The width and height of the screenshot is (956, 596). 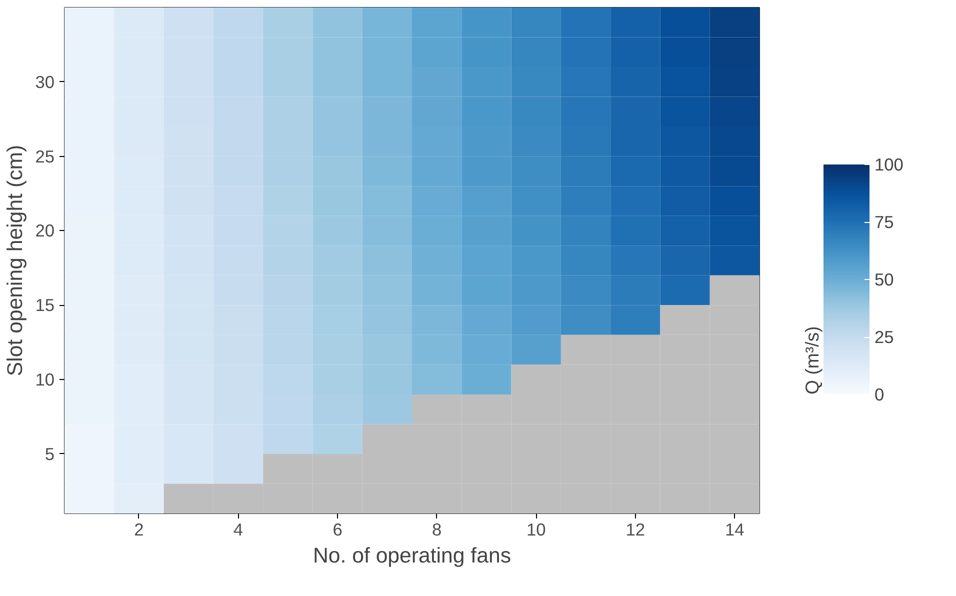 I want to click on y-tick-label: 20, so click(x=45, y=230).